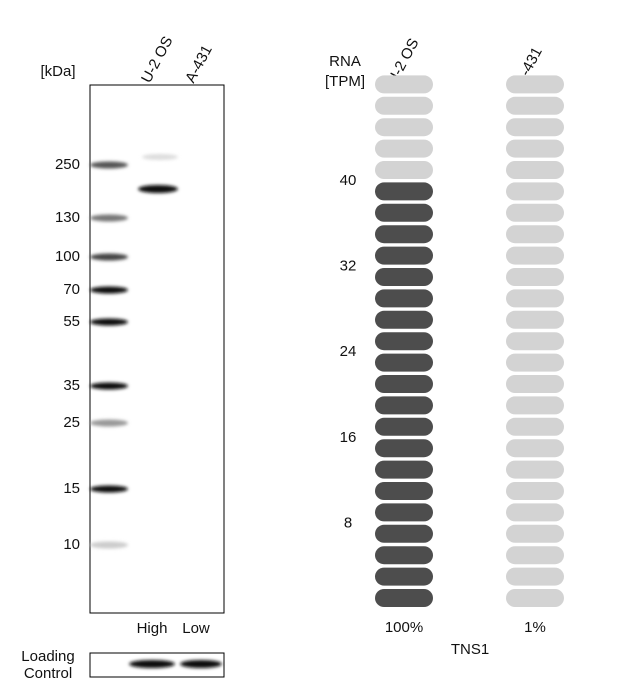 This screenshot has height=682, width=630. What do you see at coordinates (348, 180) in the screenshot?
I see `tpm-tick-label: 40` at bounding box center [348, 180].